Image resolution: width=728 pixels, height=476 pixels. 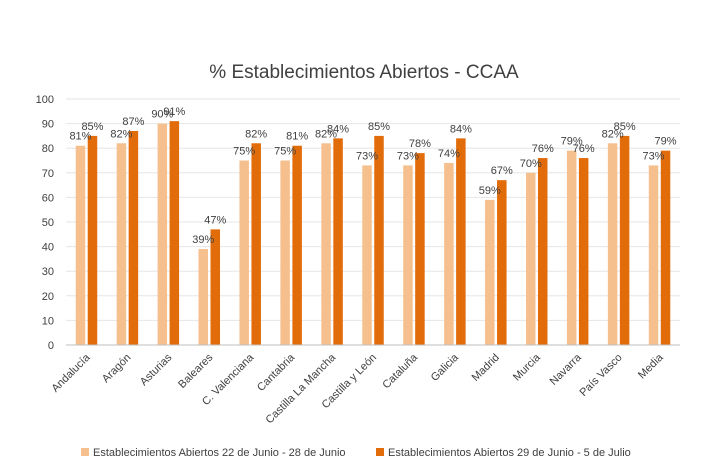 I want to click on y-tick-label: 100, so click(x=45, y=100).